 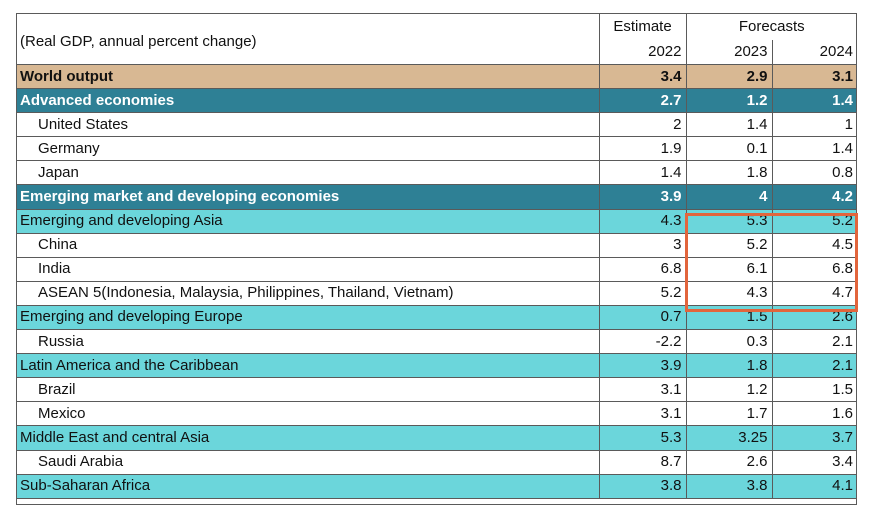 What do you see at coordinates (729, 148) in the screenshot?
I see `value-2023: 0.1` at bounding box center [729, 148].